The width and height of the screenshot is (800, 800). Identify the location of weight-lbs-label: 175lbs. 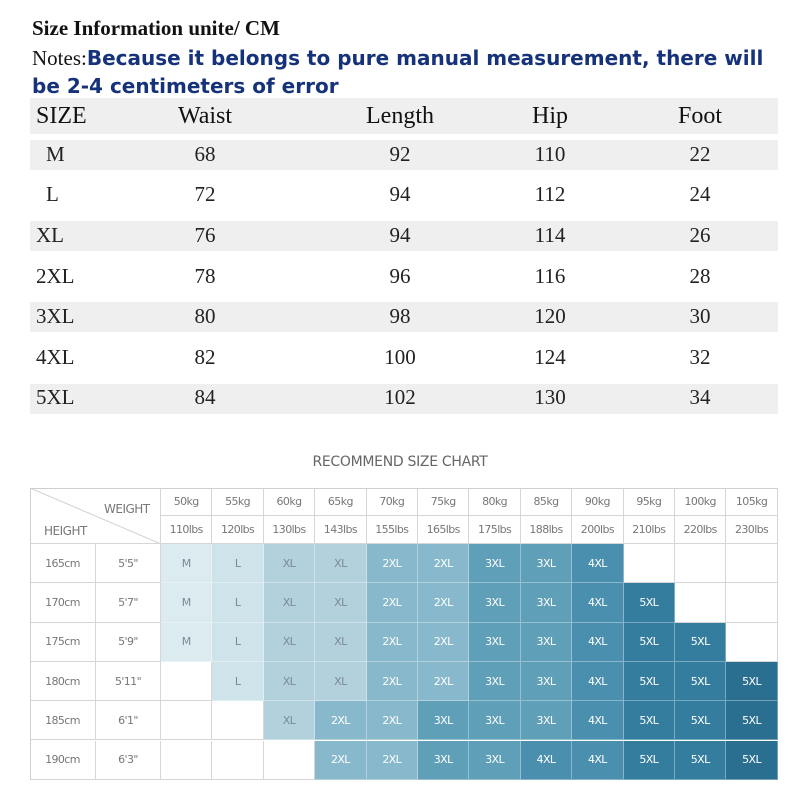
(495, 530).